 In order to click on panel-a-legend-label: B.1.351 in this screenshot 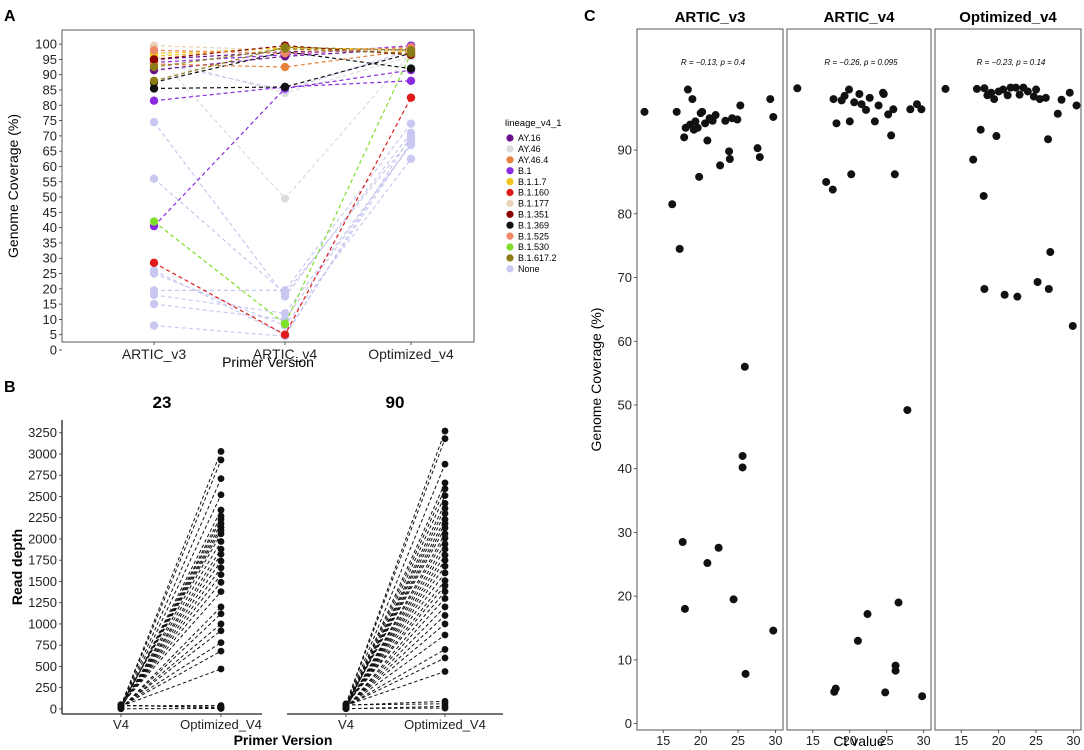, I will do `click(533, 215)`.